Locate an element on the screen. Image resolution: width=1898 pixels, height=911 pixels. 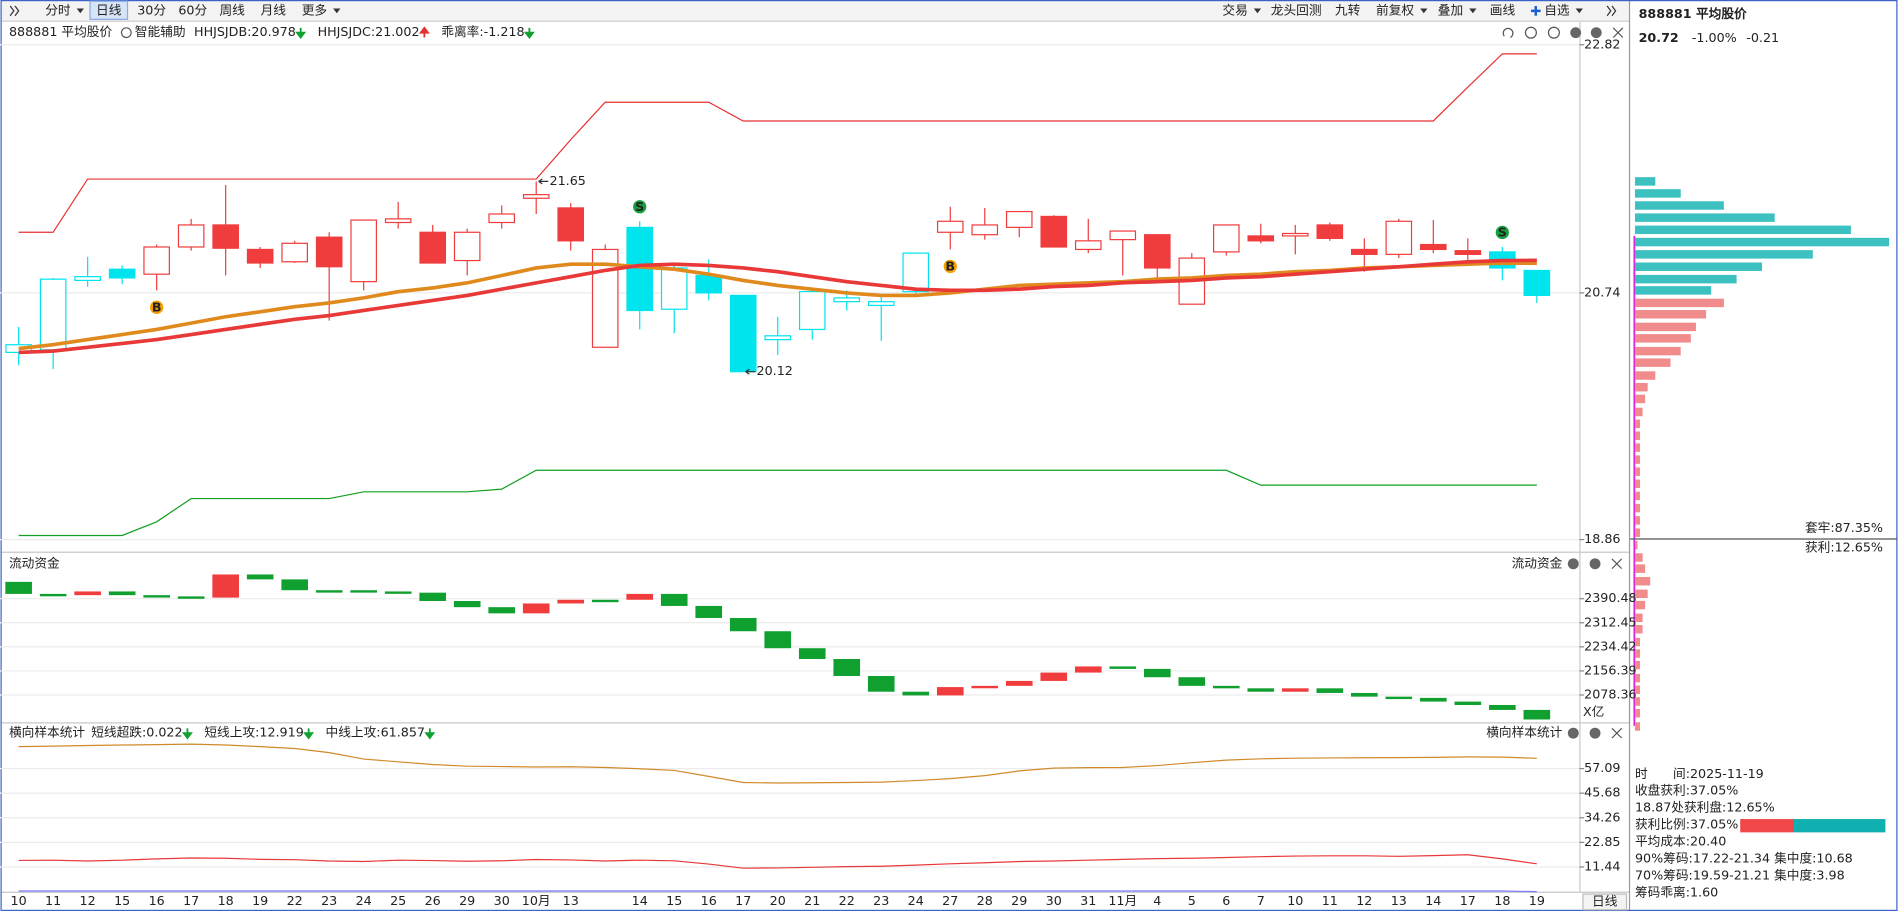
toolbar-button: 日线 is located at coordinates (109, 9).